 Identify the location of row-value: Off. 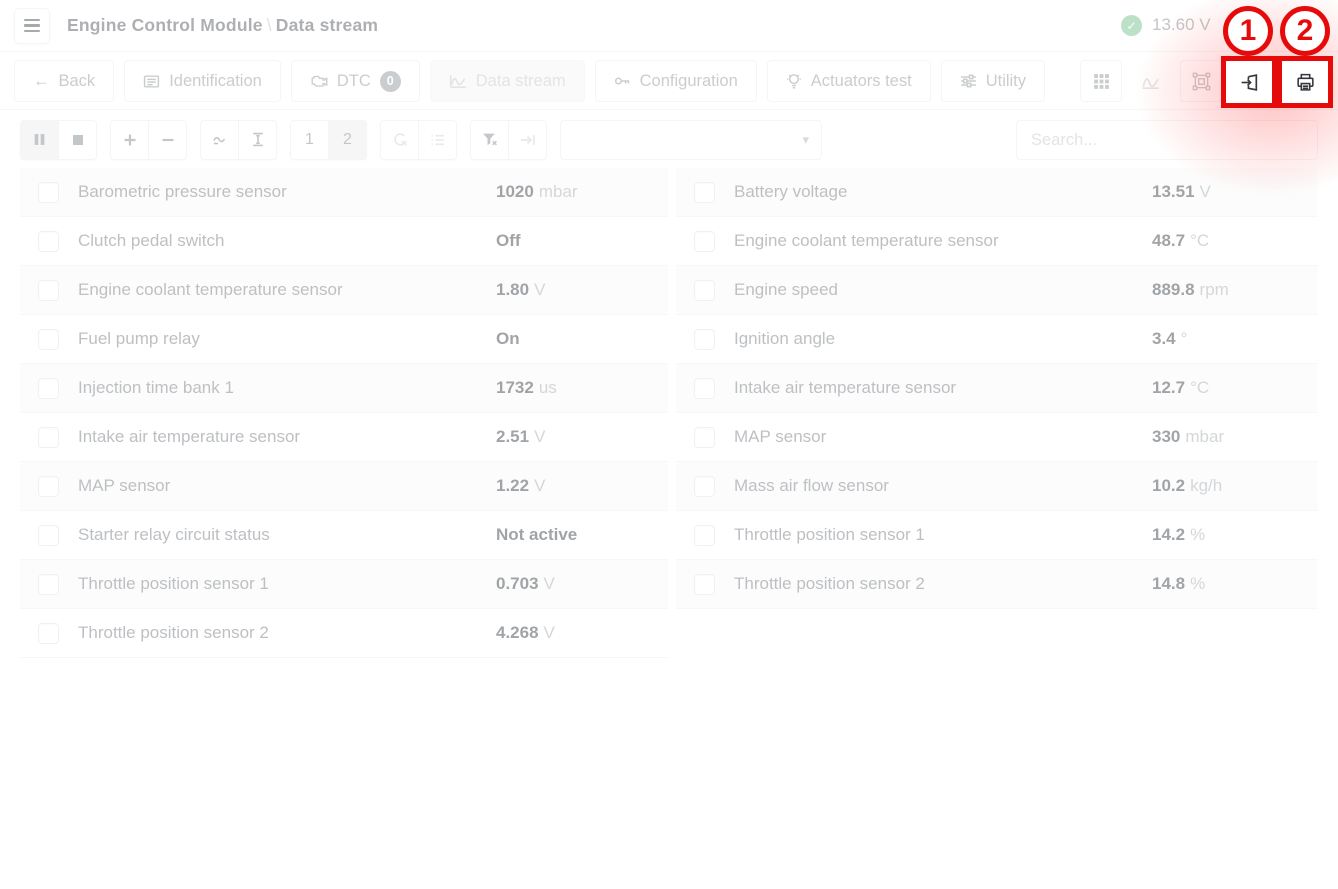
(508, 240).